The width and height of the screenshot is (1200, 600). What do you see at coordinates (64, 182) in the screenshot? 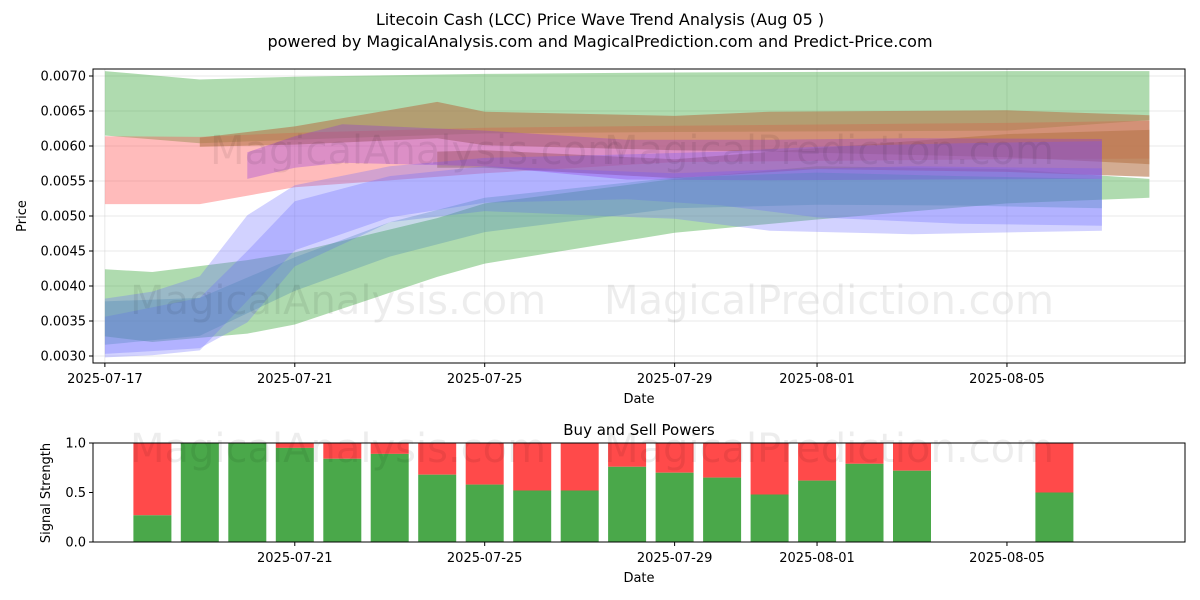
I see `price-y-tick-label: 0.0055` at bounding box center [64, 182].